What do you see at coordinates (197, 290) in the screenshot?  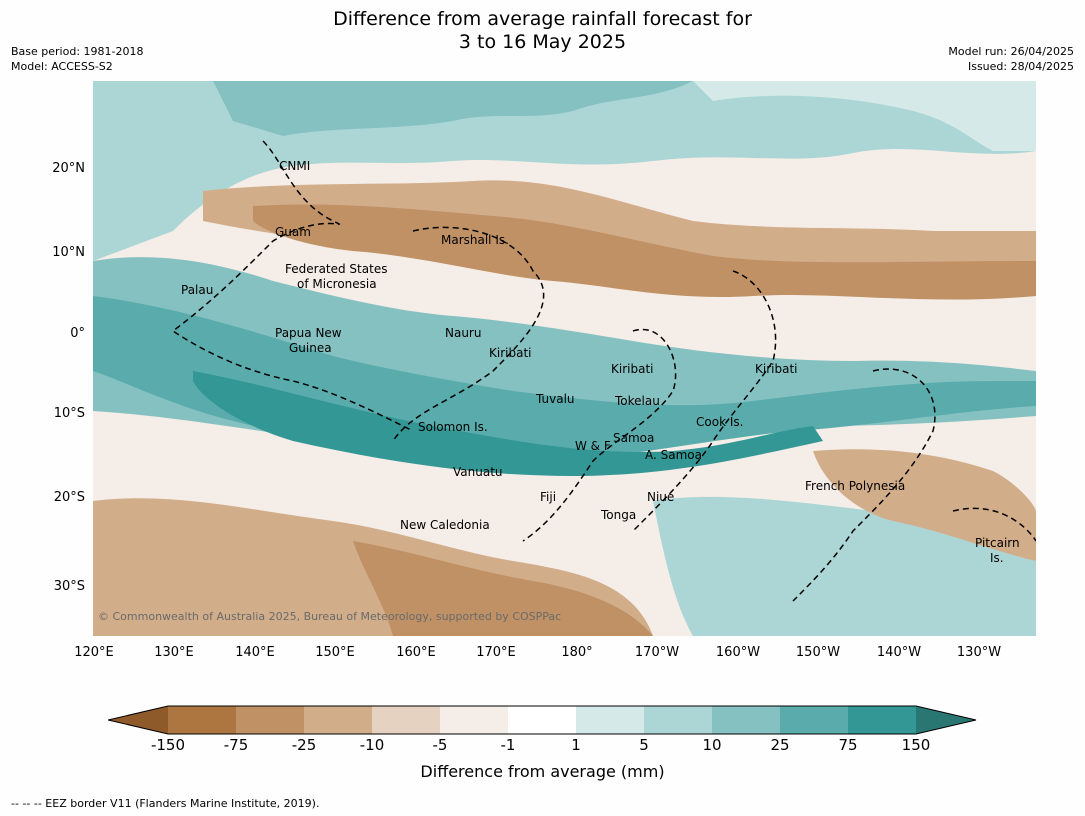 I see `label-palau: Palau` at bounding box center [197, 290].